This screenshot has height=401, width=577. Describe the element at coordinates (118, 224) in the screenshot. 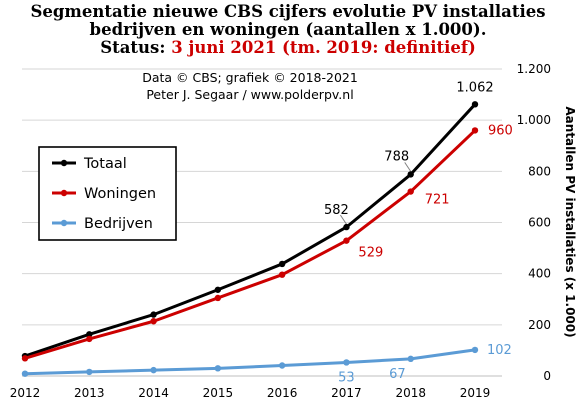

I see `legend-label: Bedrijven` at that location.